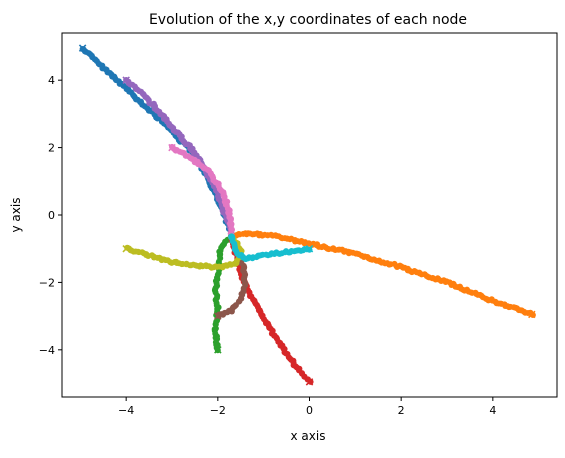  Describe the element at coordinates (232, 237) in the screenshot. I see `trajectory-end-point` at that location.